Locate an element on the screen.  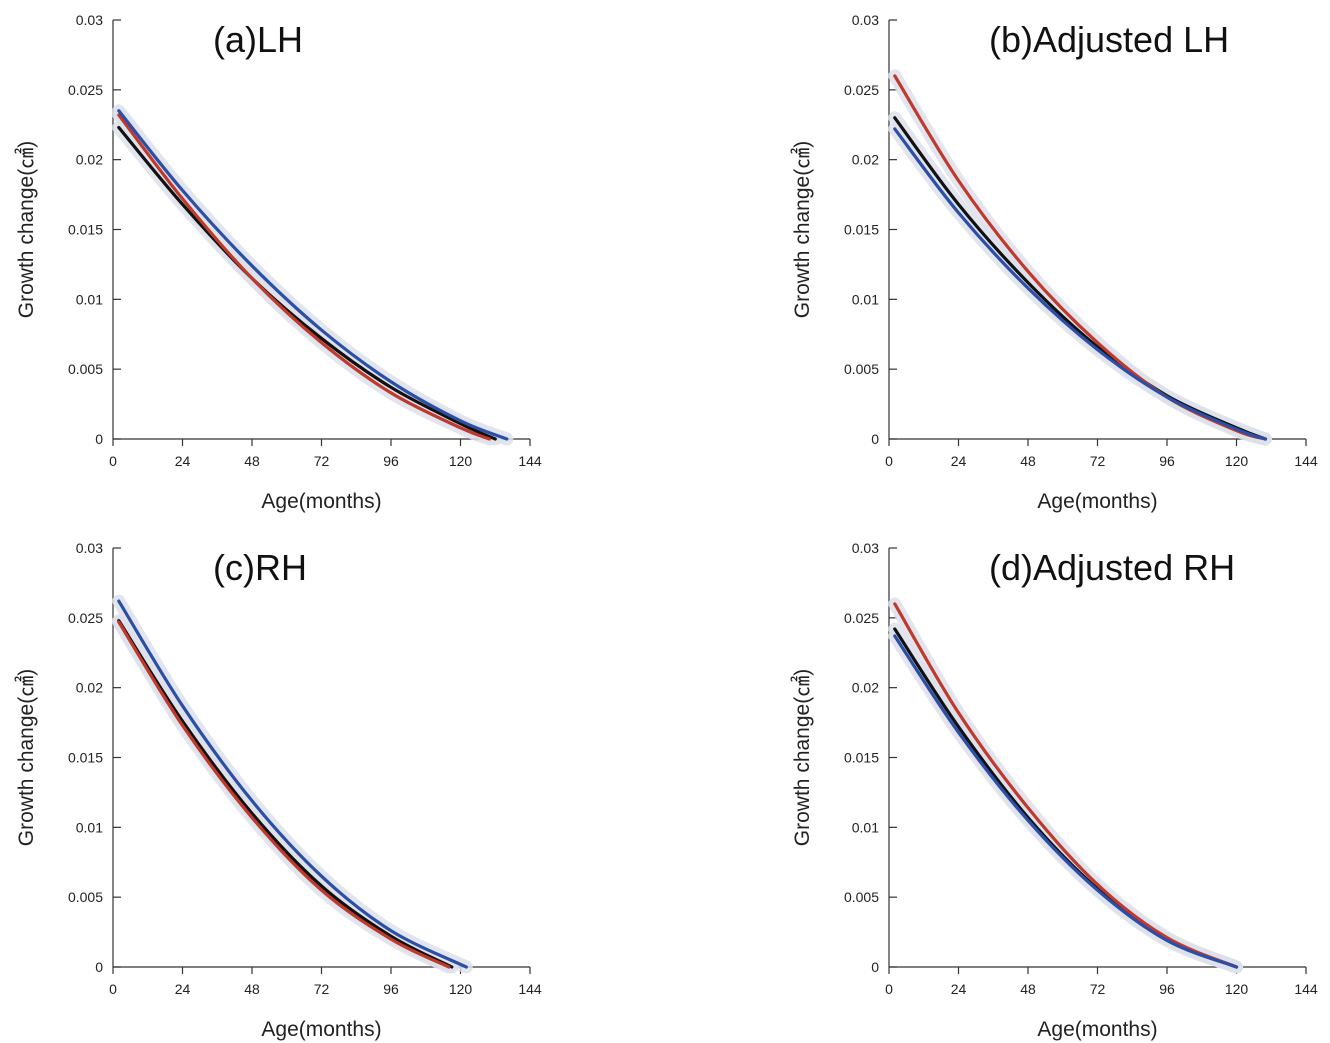
panel-title-b: (b)Adjusted LH is located at coordinates (1109, 39).